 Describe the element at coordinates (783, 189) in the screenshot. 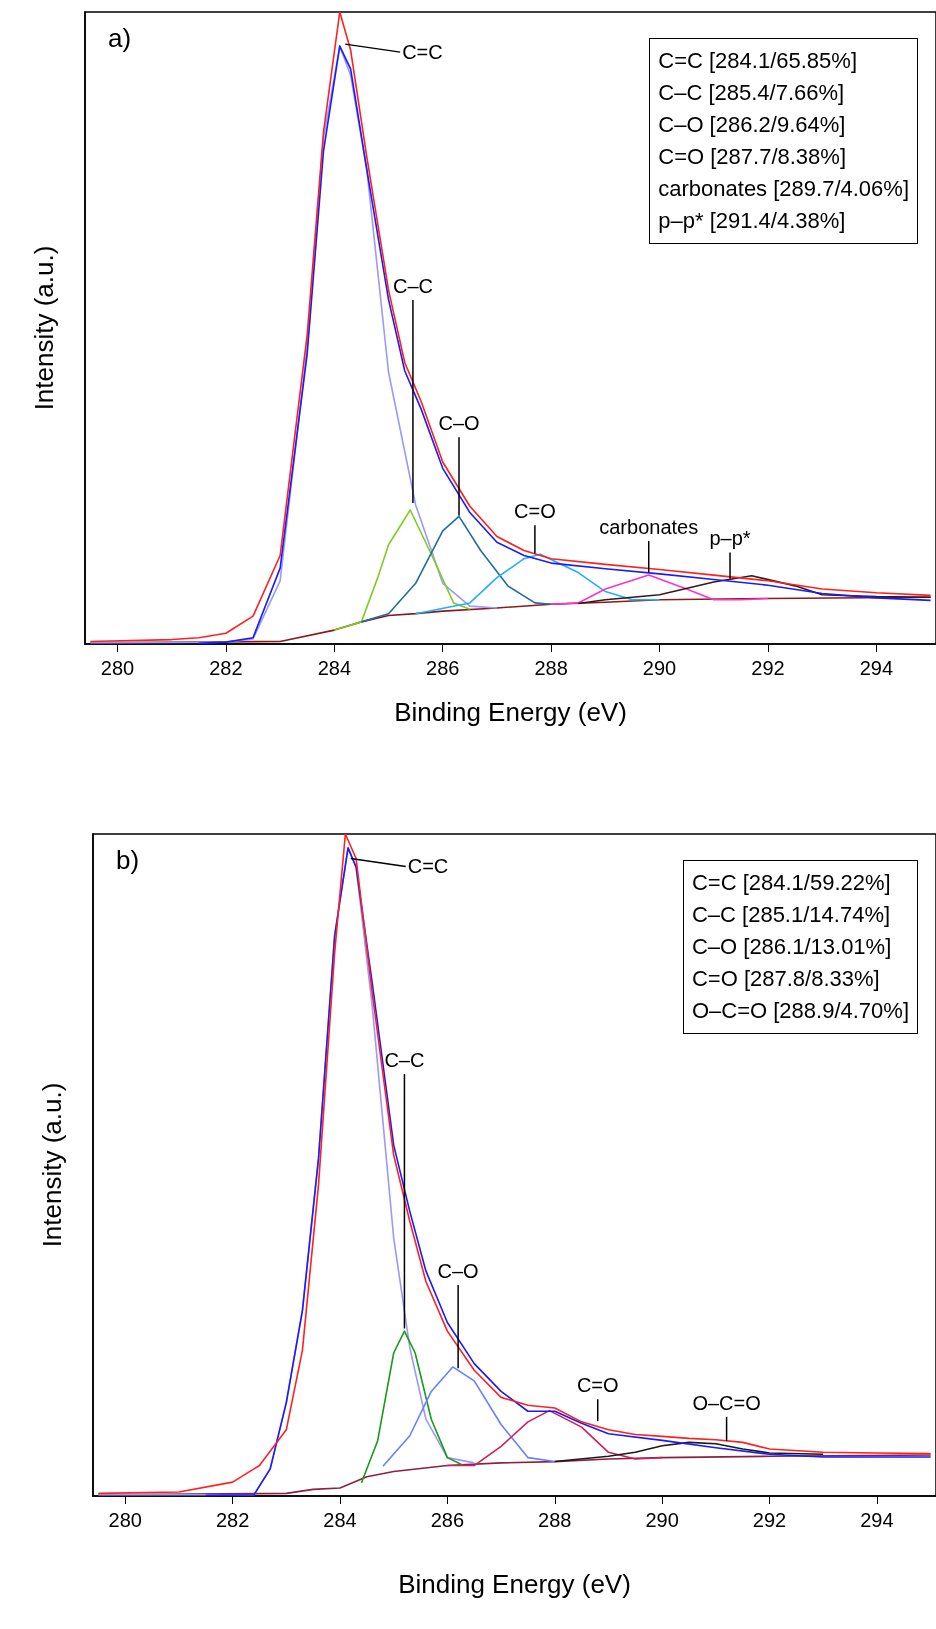

I see `annotation: carbonates [289.7/4.06%]` at that location.